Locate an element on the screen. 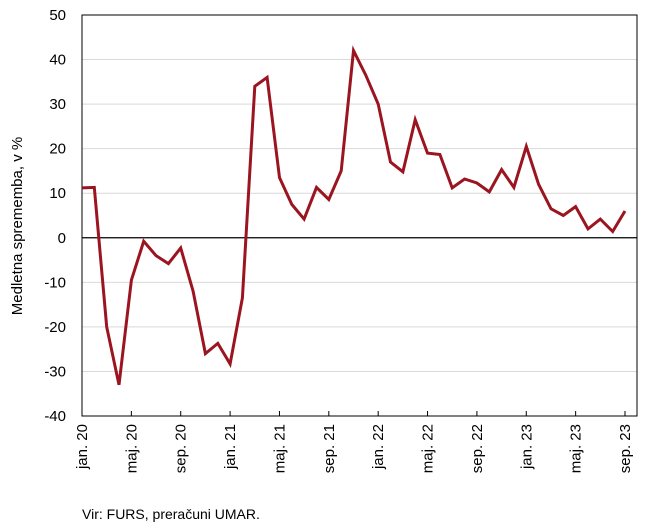 The height and width of the screenshot is (532, 650). y-tick-label: 10 is located at coordinates (57, 193).